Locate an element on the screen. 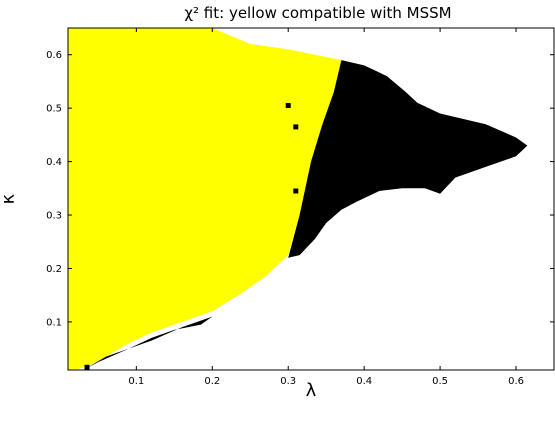 The width and height of the screenshot is (555, 425). y-tick-label-1: 0.2 is located at coordinates (54, 269).